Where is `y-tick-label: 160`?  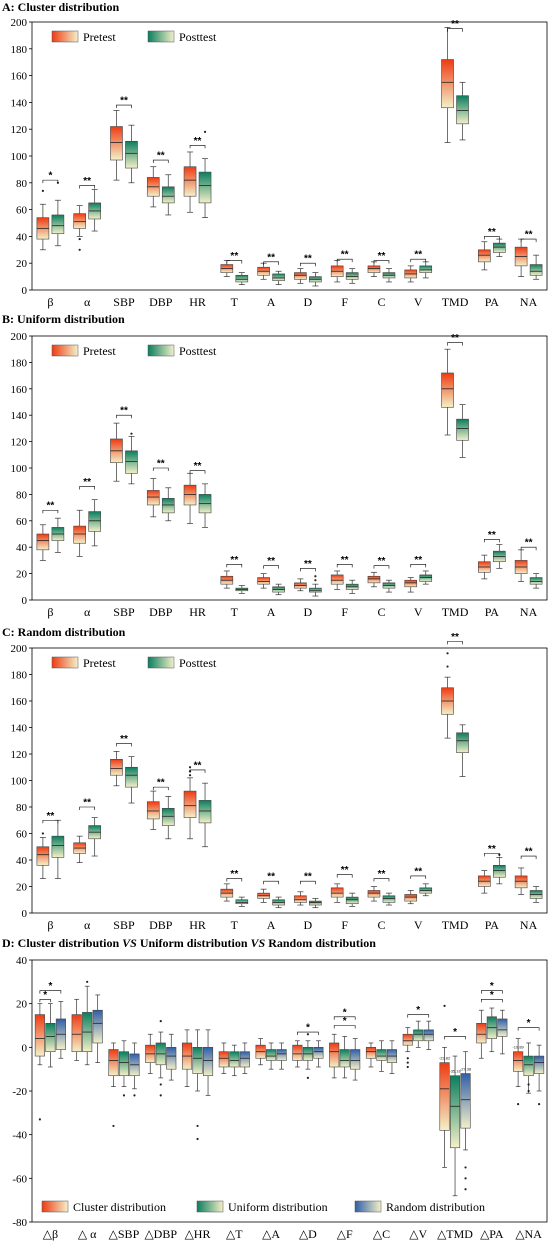
y-tick-label: 160 is located at coordinates (19, 77).